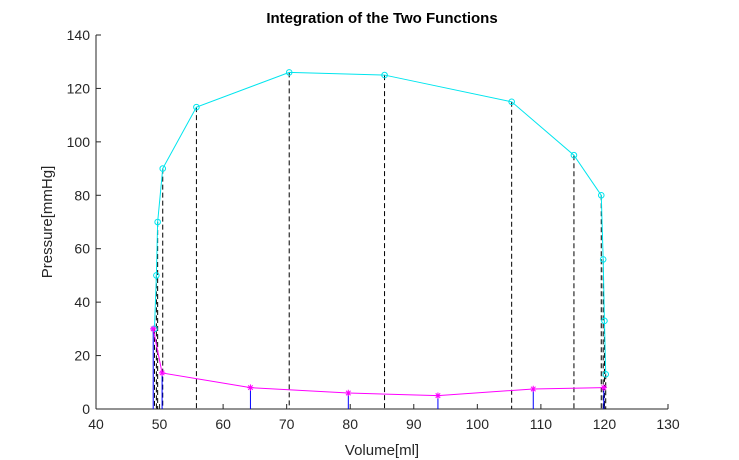 This screenshot has height=460, width=739. I want to click on y-axis-label: Pressure[mmHg], so click(47, 222).